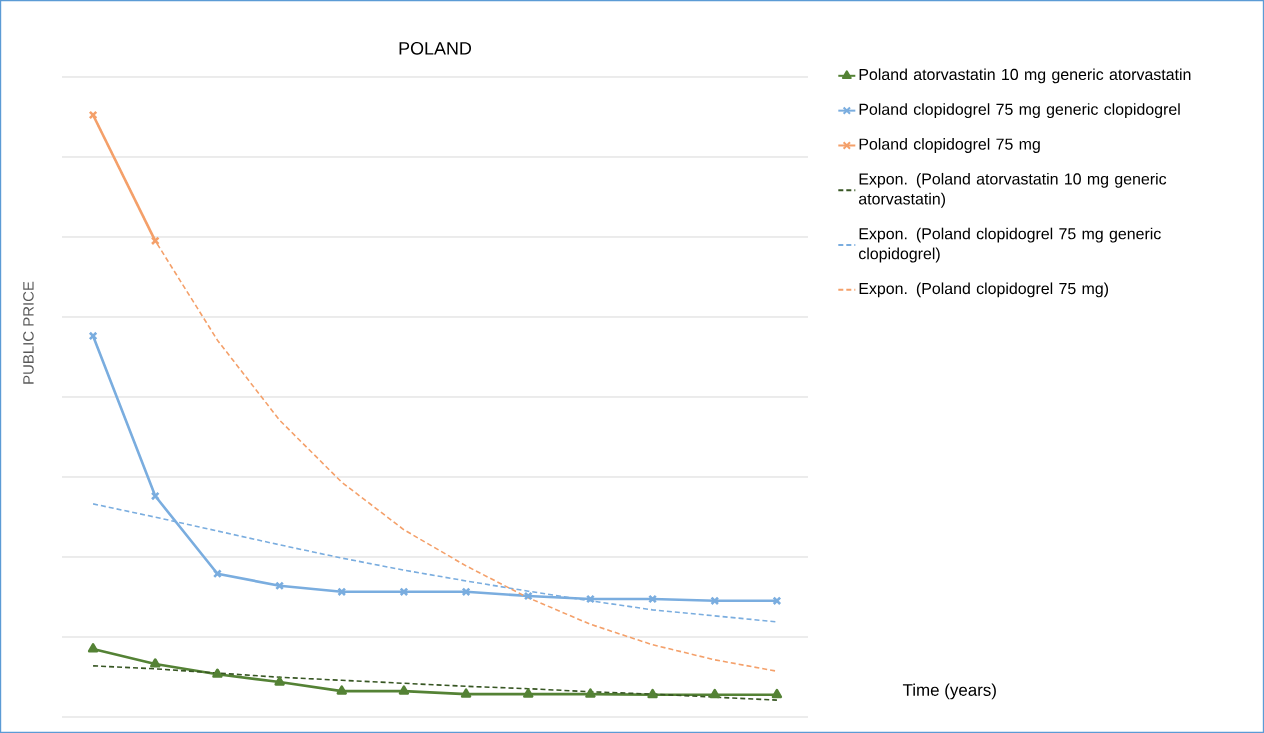 Image resolution: width=1264 pixels, height=733 pixels. What do you see at coordinates (949, 691) in the screenshot?
I see `text: Time (years)` at bounding box center [949, 691].